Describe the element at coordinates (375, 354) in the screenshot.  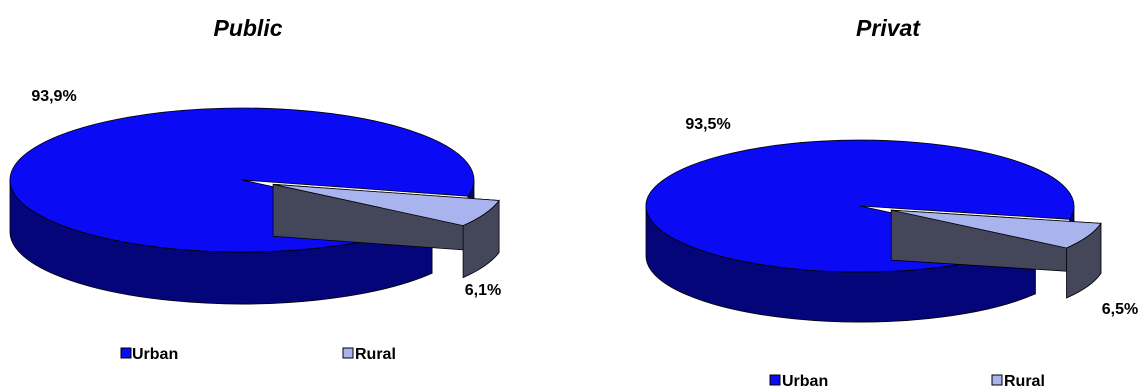
I see `legend-label-rural-public: Rural` at that location.